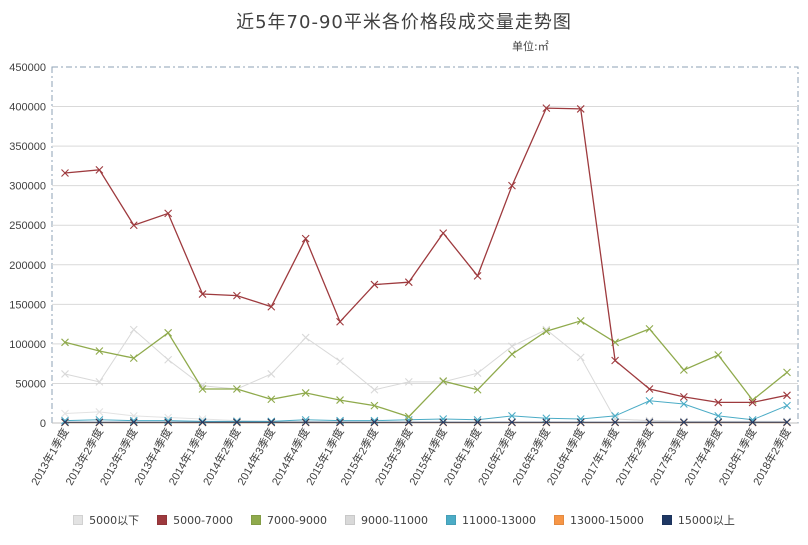 This screenshot has width=808, height=545. Describe the element at coordinates (607, 520) in the screenshot. I see `legend-label: 13000-15000` at that location.